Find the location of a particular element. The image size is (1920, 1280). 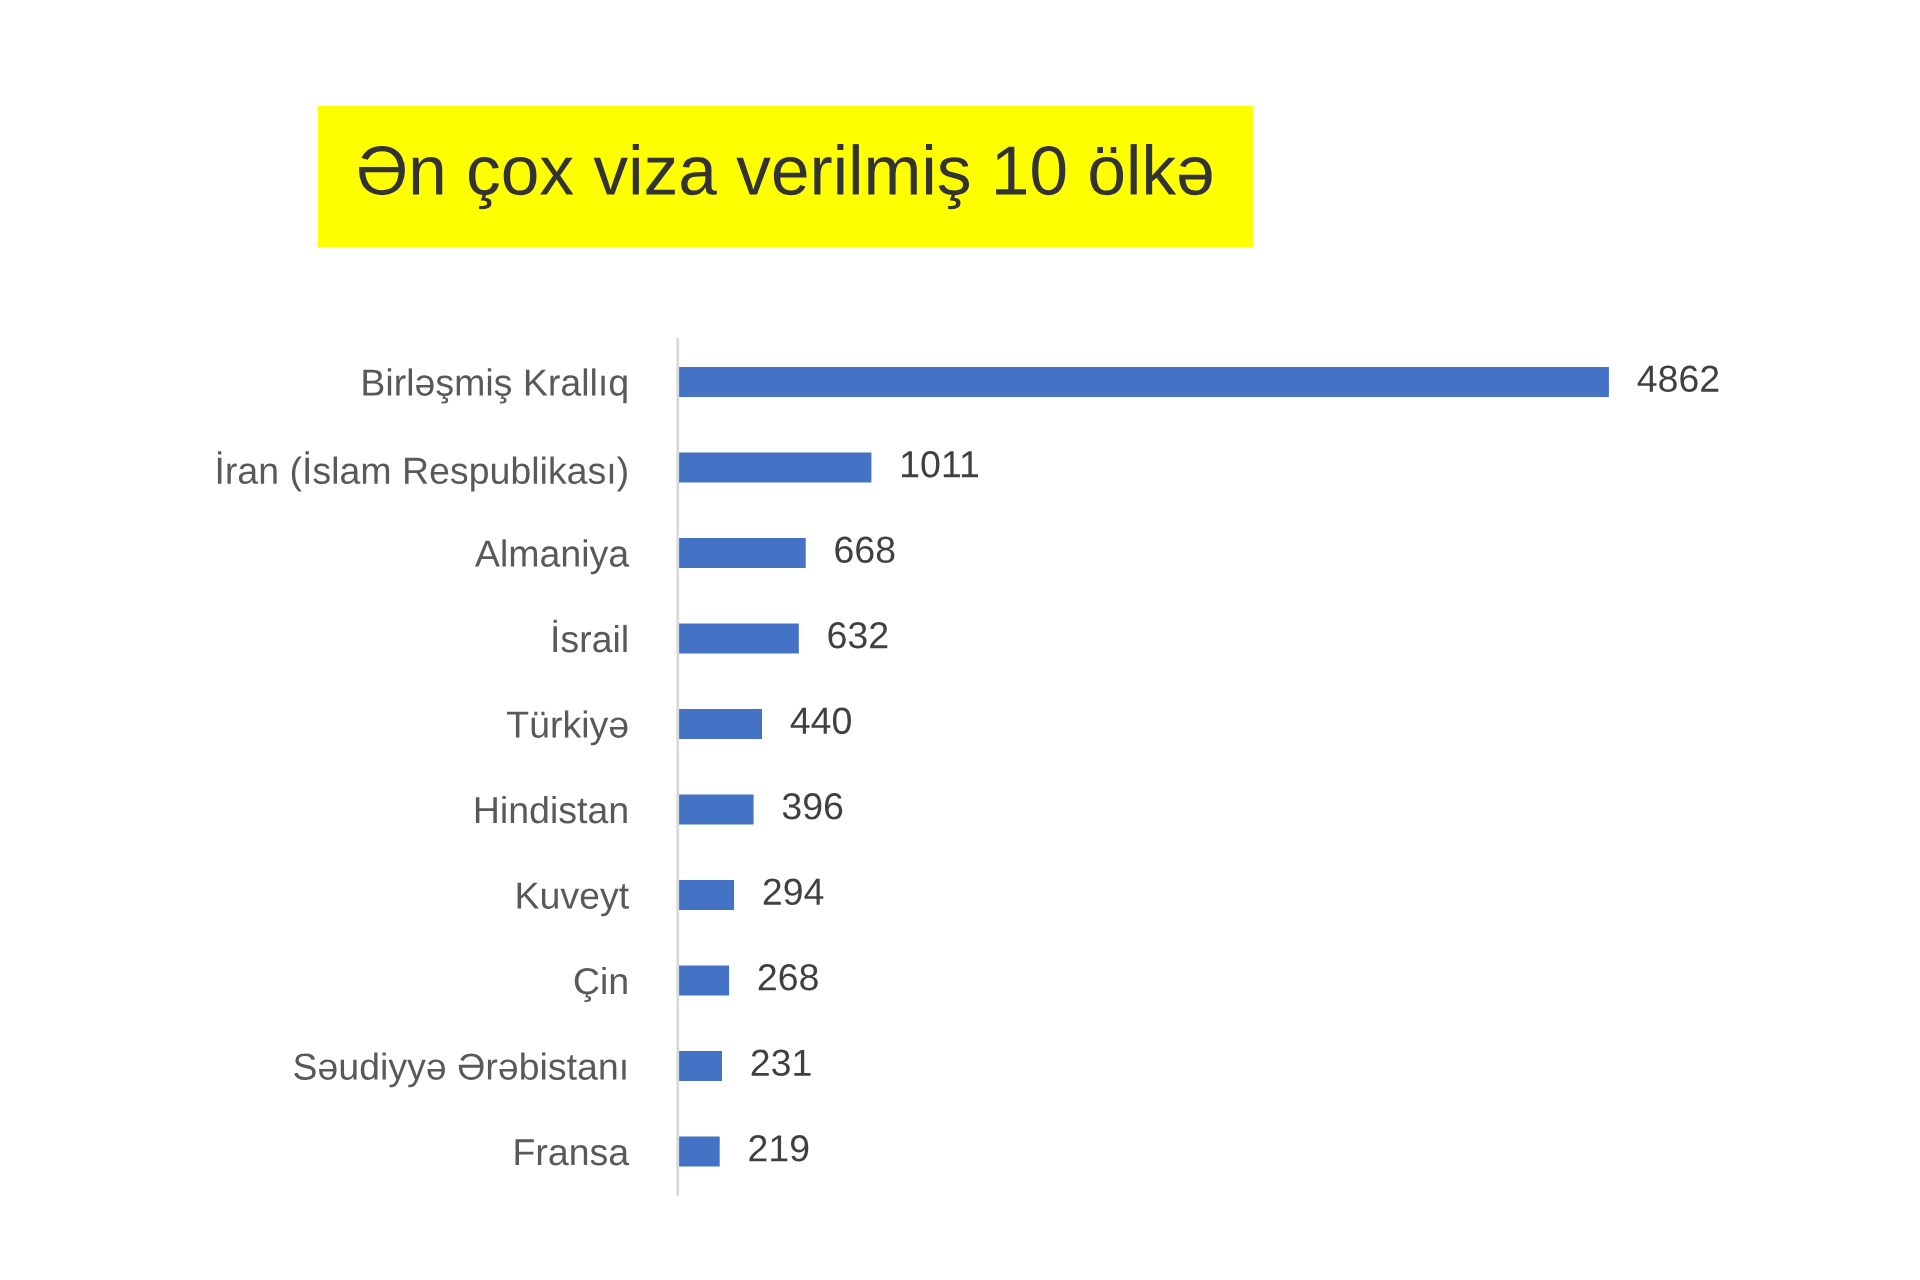

y-tick-label: Çin is located at coordinates (600, 984).